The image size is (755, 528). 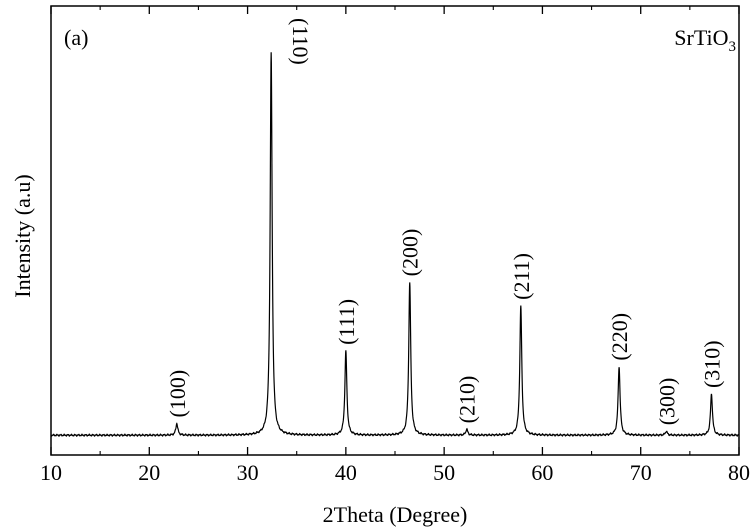 What do you see at coordinates (395, 514) in the screenshot?
I see `x-axis-title: 2Theta (Degree)` at bounding box center [395, 514].